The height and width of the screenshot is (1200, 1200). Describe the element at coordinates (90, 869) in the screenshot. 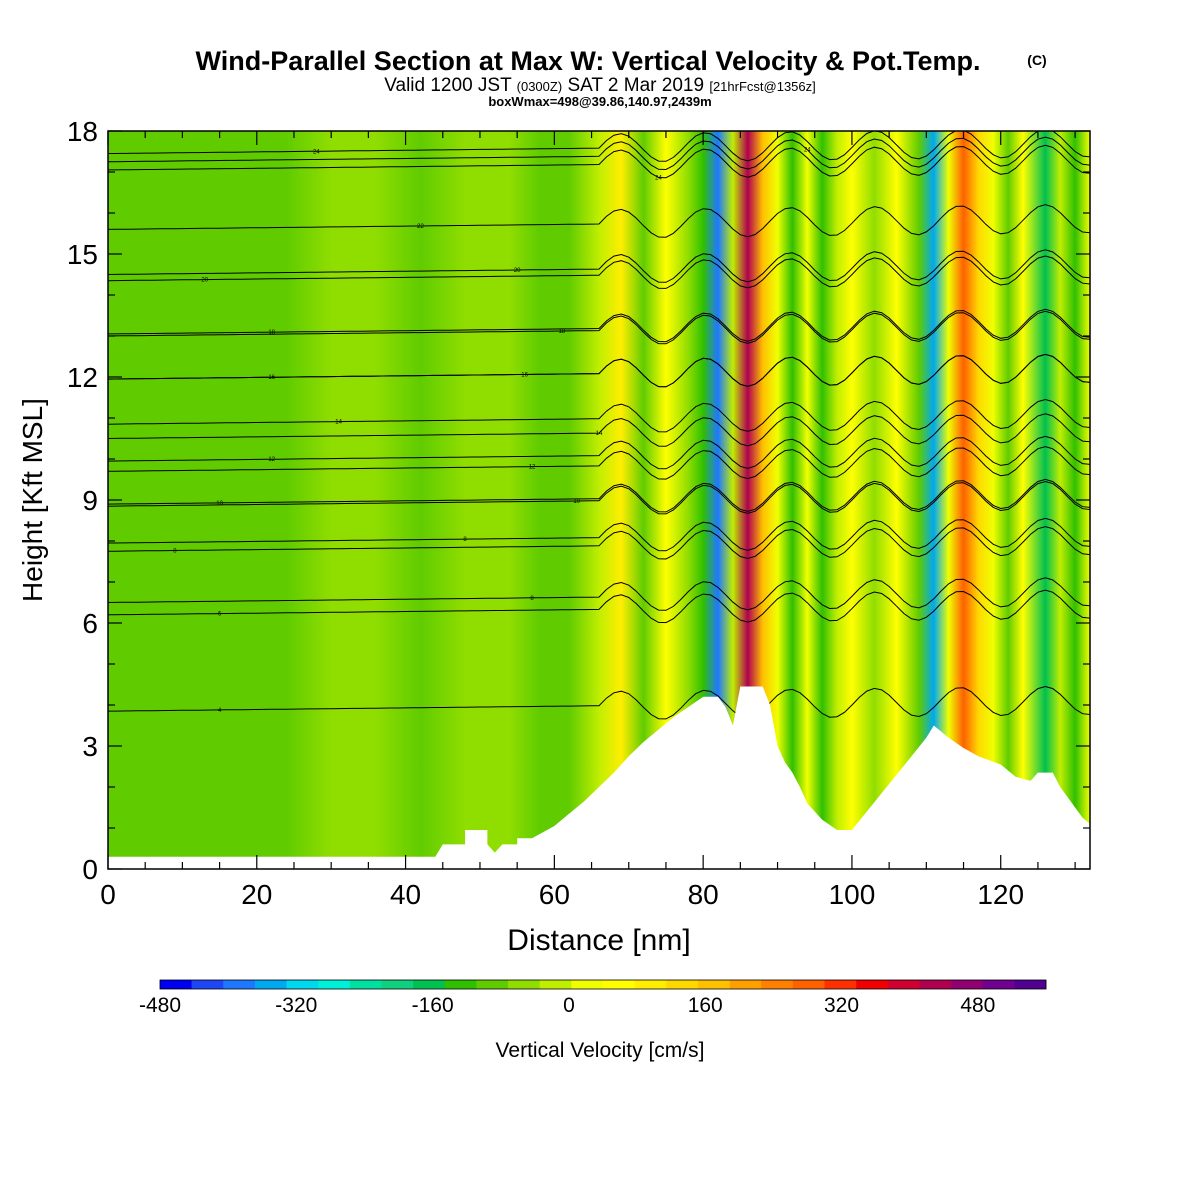

I see `y-tick-label: 0` at that location.